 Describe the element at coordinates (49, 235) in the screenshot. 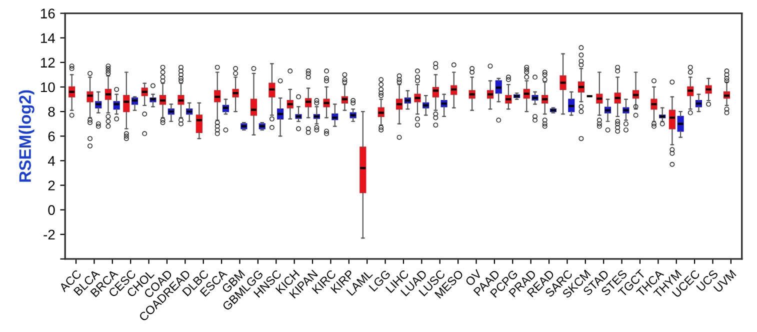

I see `y-tick-label: -2` at that location.